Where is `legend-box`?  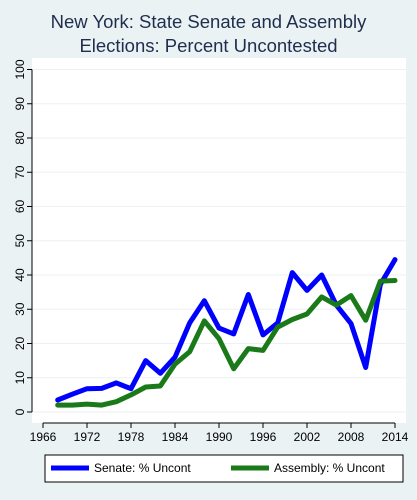
legend-box is located at coordinates (224, 468).